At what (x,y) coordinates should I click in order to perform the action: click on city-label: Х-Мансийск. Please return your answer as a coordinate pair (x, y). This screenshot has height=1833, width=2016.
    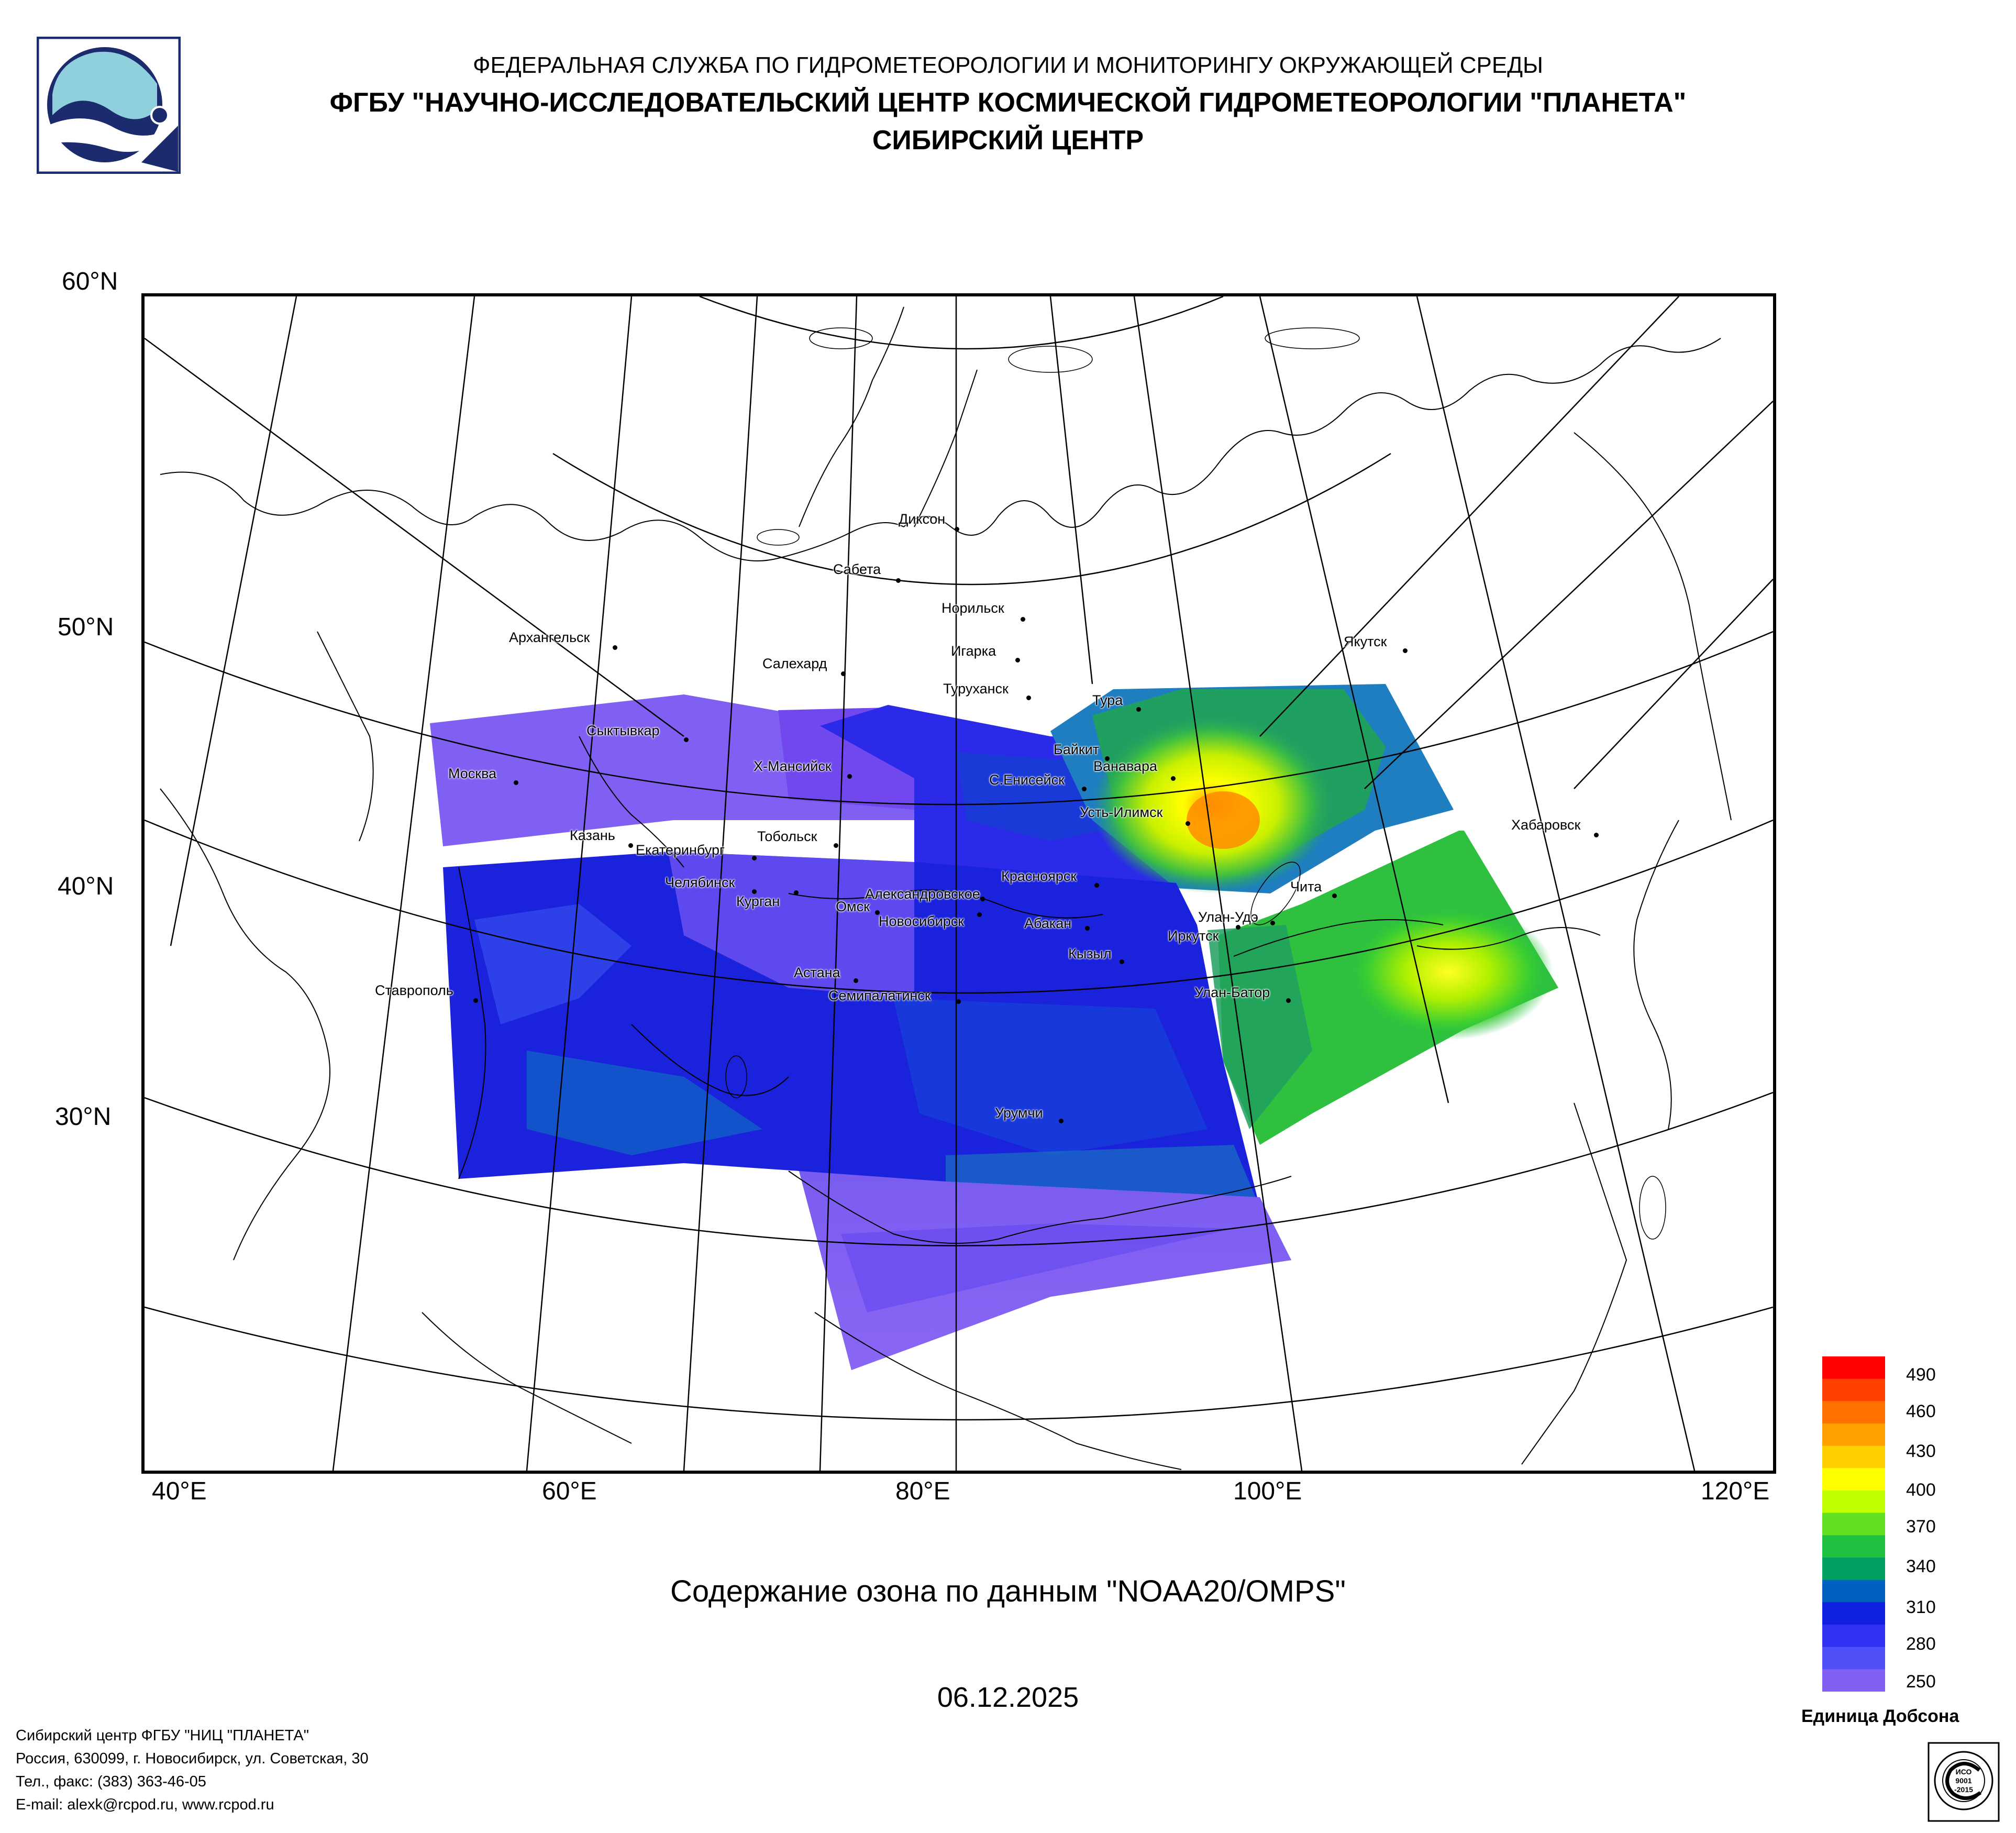
    Looking at the image, I should click on (793, 766).